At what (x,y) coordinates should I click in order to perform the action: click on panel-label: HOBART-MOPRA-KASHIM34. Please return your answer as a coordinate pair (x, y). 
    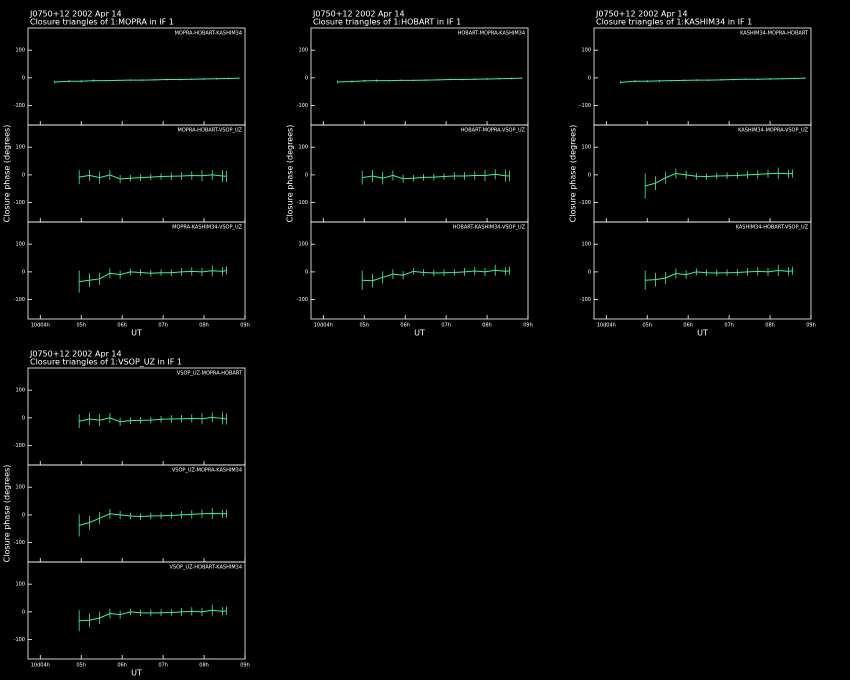
    Looking at the image, I should click on (491, 34).